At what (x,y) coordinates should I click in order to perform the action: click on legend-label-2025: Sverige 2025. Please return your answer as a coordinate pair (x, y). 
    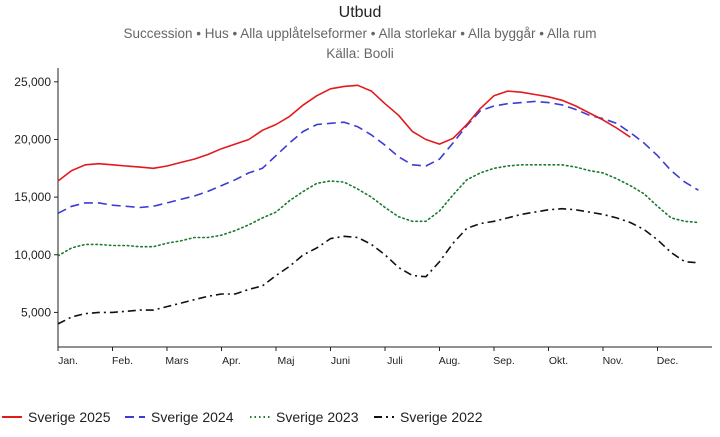
    Looking at the image, I should click on (69, 417).